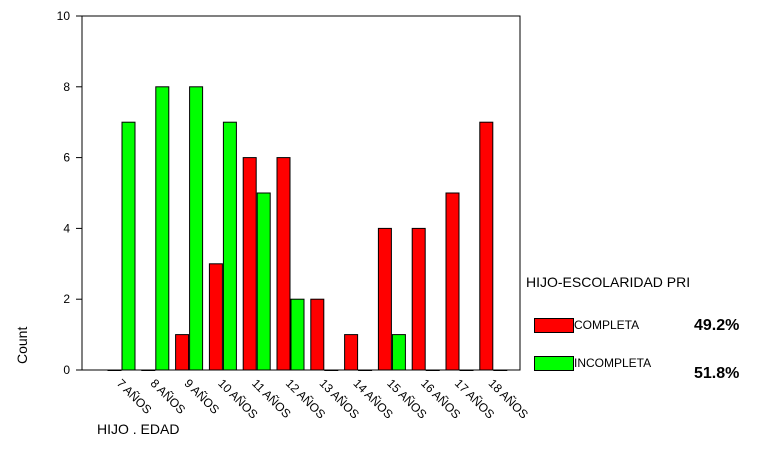  I want to click on bar-completa-15-anos, so click(384, 299).